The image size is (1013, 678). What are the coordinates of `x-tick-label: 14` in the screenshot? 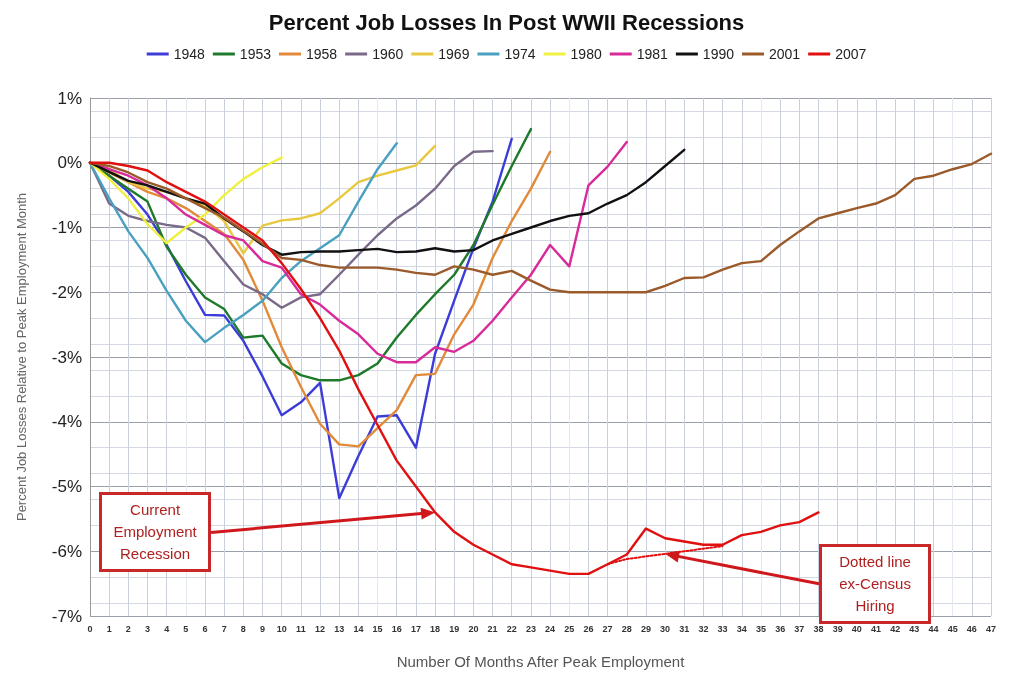 It's located at (358, 628).